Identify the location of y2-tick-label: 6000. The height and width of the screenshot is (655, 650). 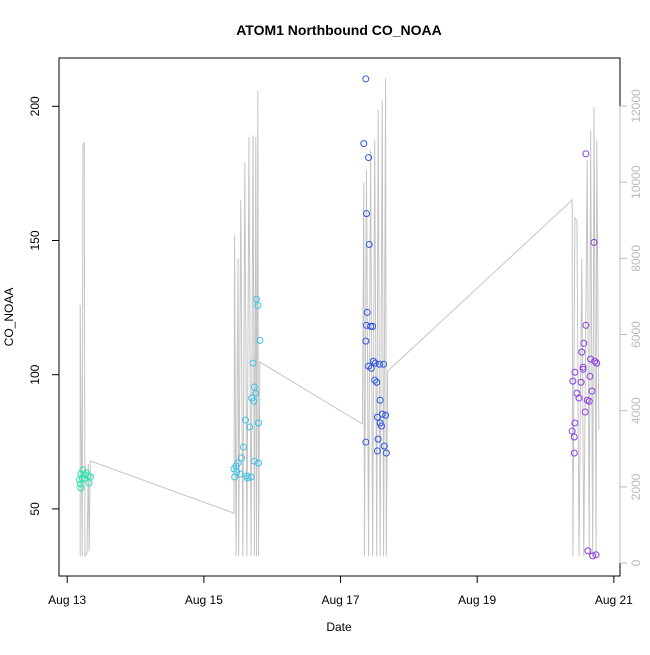
(636, 334).